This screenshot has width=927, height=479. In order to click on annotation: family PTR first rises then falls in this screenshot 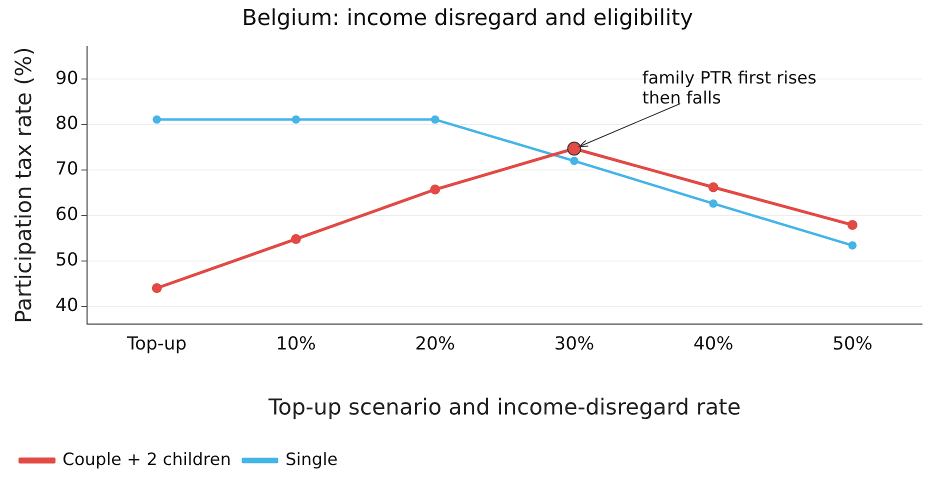, I will do `click(729, 88)`.